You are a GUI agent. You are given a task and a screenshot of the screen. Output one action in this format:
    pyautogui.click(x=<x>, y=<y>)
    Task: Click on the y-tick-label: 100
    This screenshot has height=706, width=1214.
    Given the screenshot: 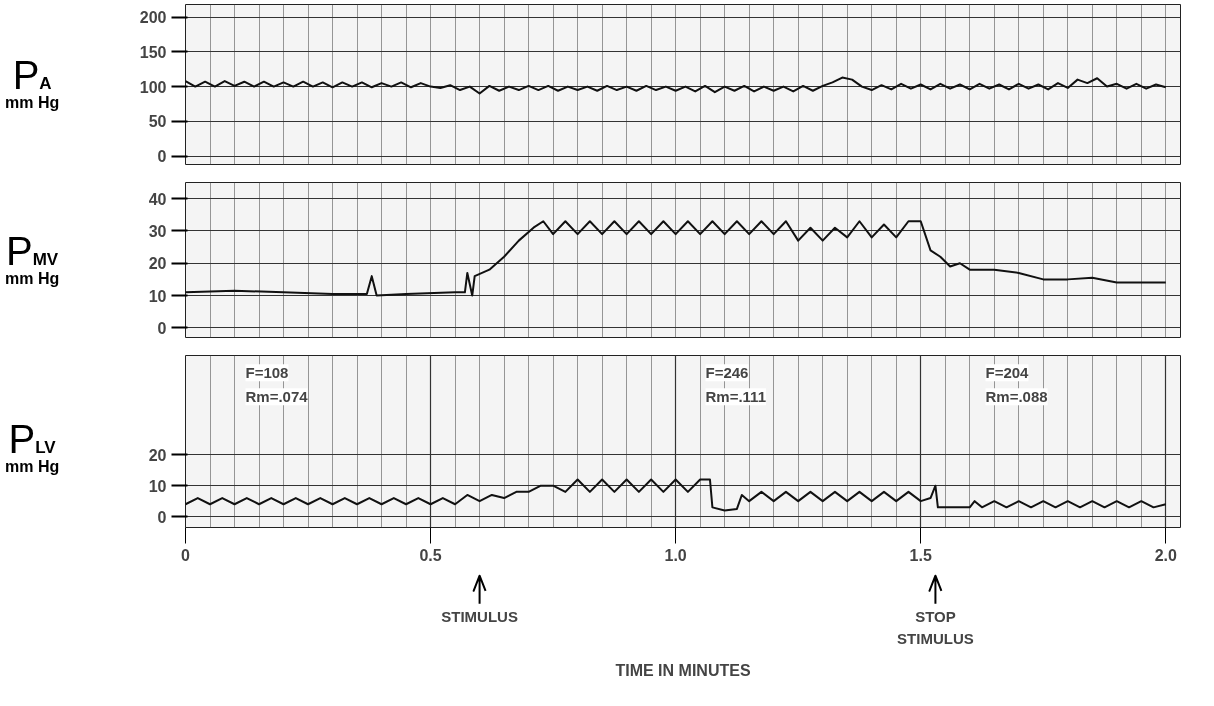 What is the action you would take?
    pyautogui.click(x=153, y=87)
    